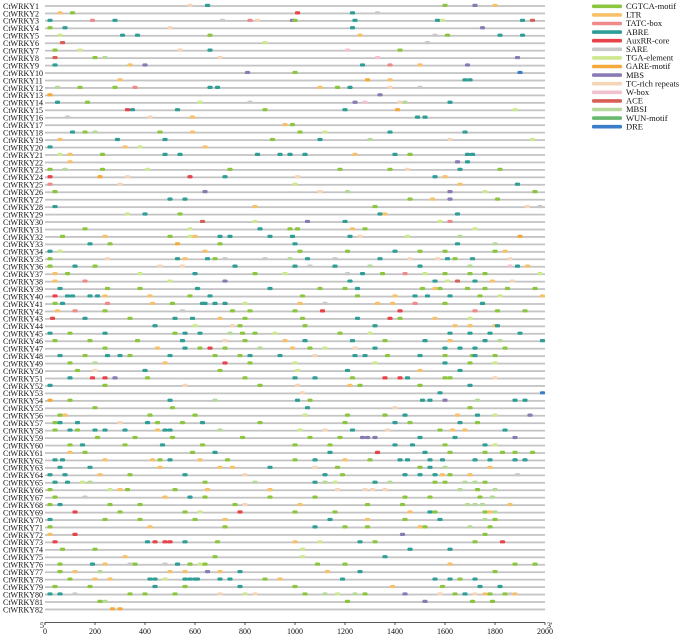 This screenshot has height=636, width=685. What do you see at coordinates (23, 73) in the screenshot?
I see `gene-label: CtWRKY10` at bounding box center [23, 73].